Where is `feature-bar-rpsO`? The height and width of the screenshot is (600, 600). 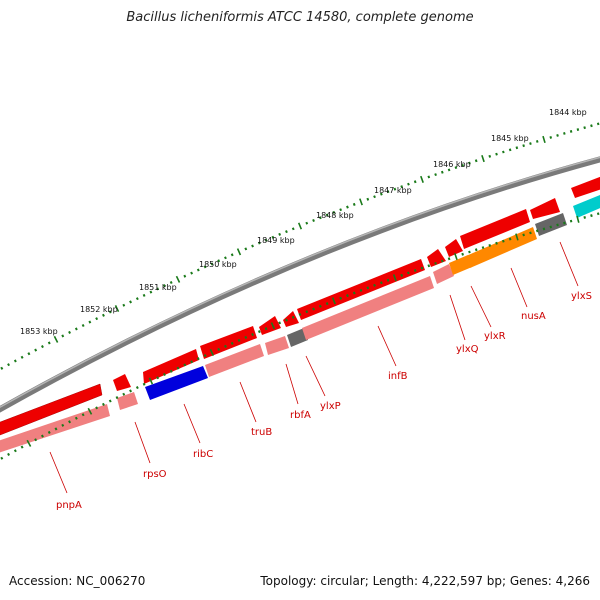 feature-bar-rpsO is located at coordinates (127, 401).